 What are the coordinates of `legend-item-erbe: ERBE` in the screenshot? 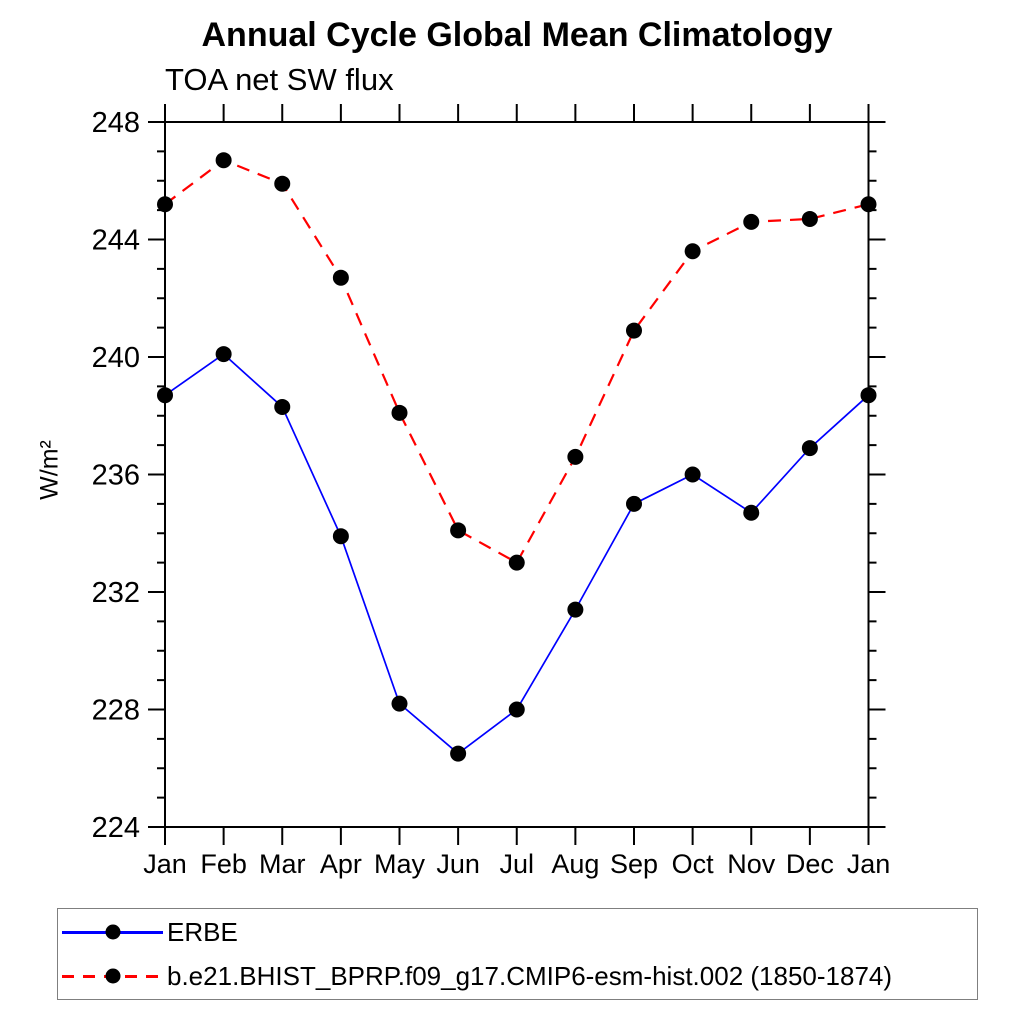 It's located at (517, 932).